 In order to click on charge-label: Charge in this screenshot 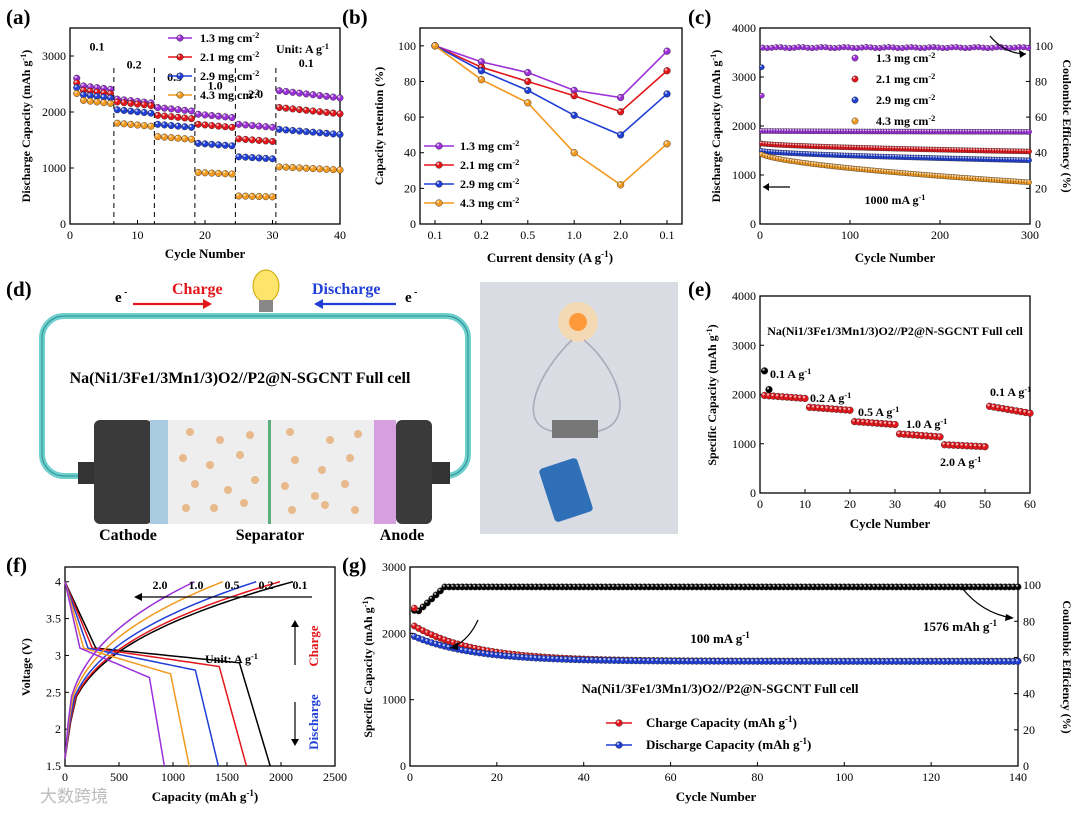, I will do `click(313, 645)`.